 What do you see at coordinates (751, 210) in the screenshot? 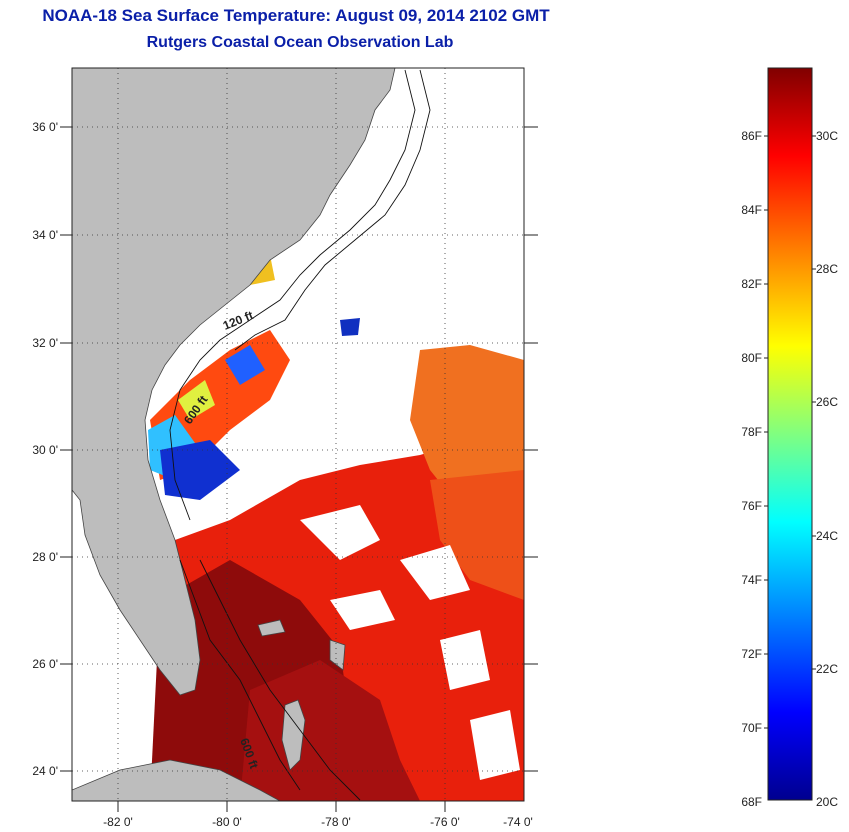
I see `cbar-f-84: 84F` at bounding box center [751, 210].